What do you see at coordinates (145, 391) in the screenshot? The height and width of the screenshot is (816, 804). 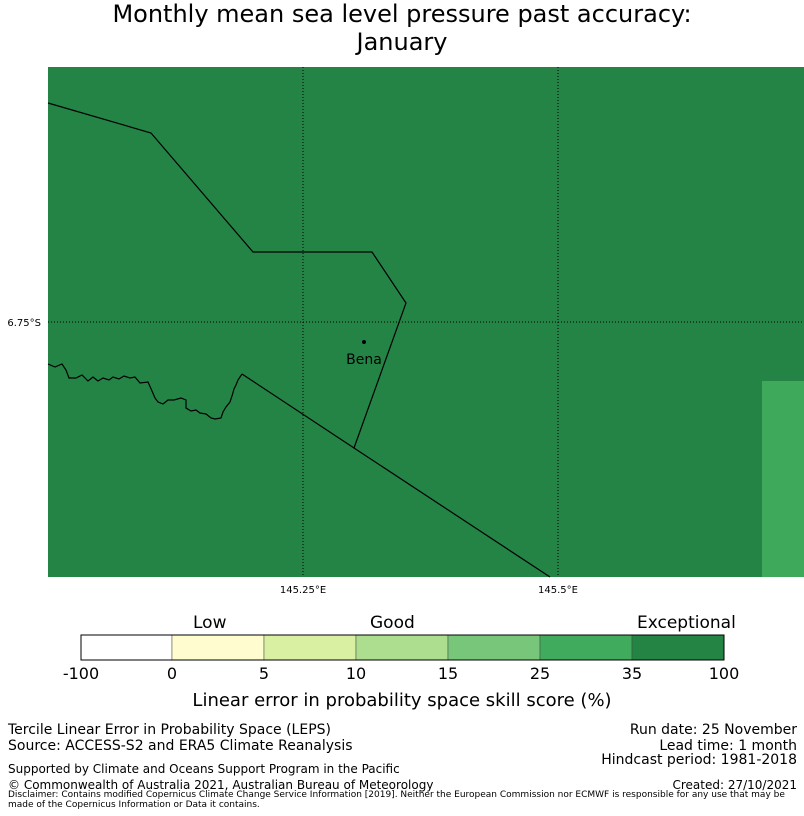 I see `province-border-river` at bounding box center [145, 391].